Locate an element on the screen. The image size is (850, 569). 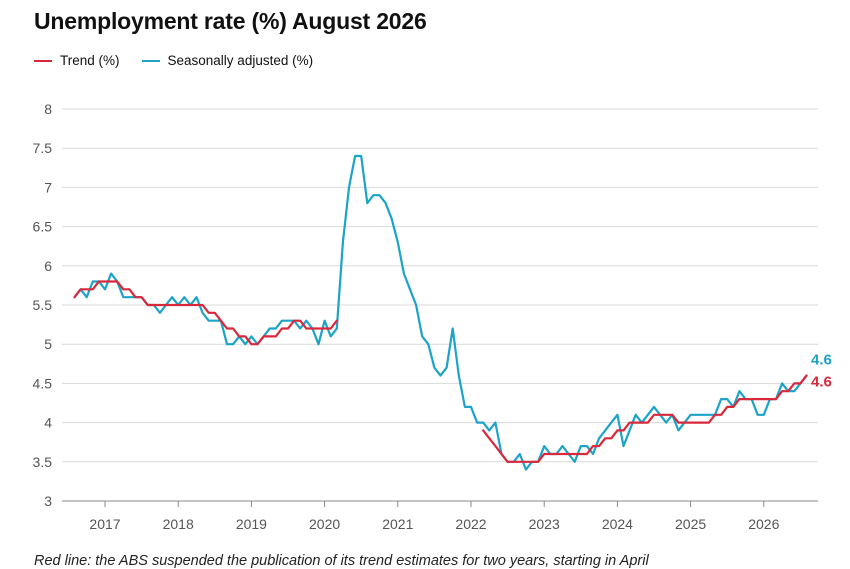
chart-legend: Trend (%) Seasonally adjusted (%) is located at coordinates (184, 60).